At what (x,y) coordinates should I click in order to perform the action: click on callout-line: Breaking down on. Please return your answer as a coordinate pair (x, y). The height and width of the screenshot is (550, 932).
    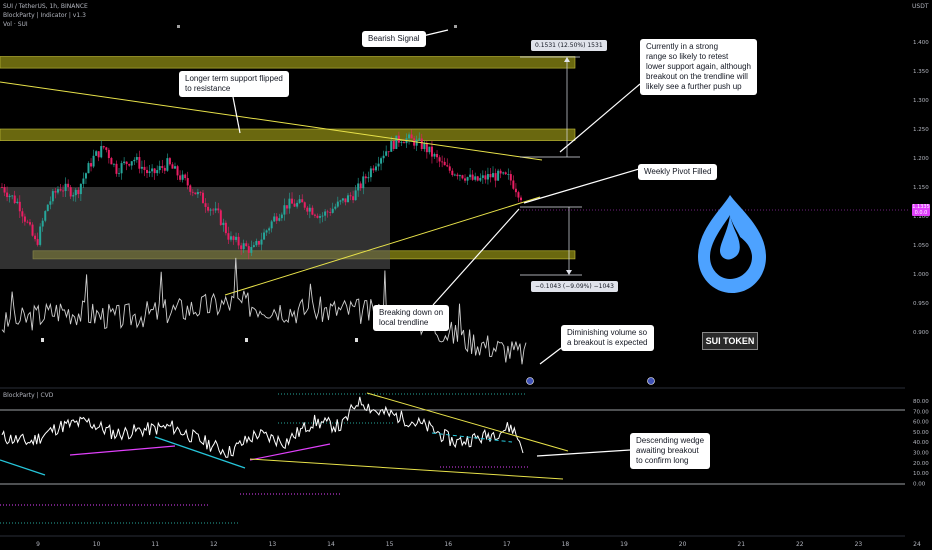
    Looking at the image, I should click on (411, 312).